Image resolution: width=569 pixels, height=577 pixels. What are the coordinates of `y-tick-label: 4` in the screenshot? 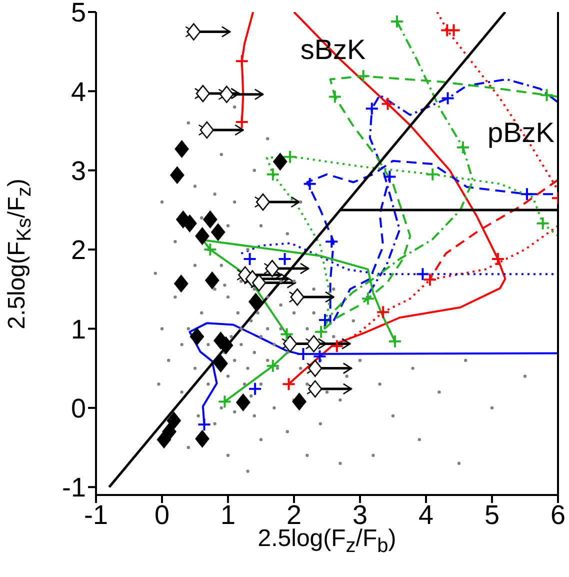 It's located at (78, 91).